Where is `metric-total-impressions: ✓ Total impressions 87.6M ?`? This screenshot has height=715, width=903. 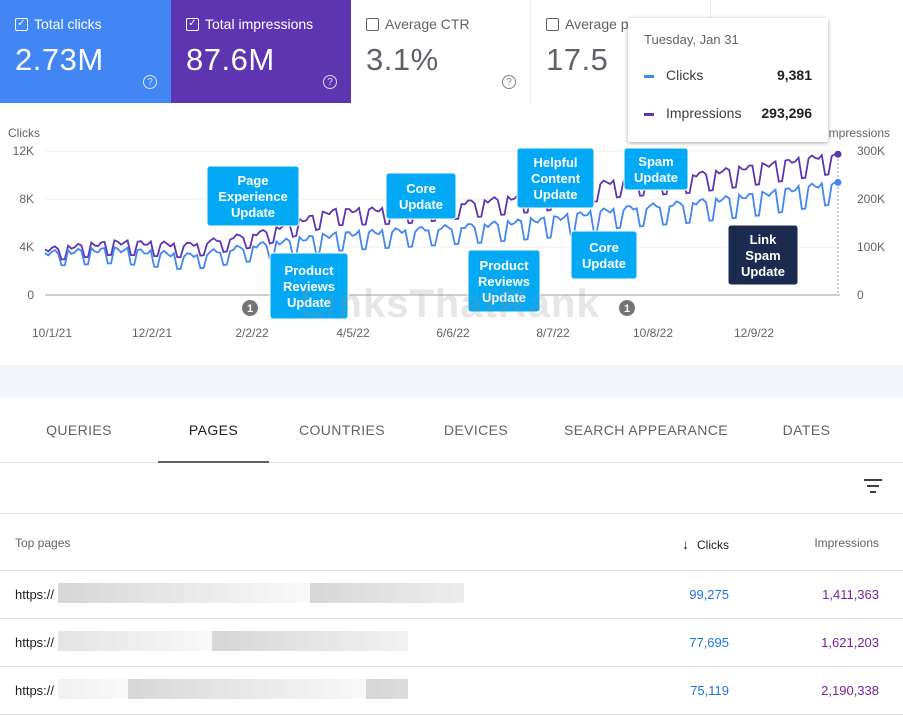
metric-total-impressions: ✓ Total impressions 87.6M ? is located at coordinates (261, 51).